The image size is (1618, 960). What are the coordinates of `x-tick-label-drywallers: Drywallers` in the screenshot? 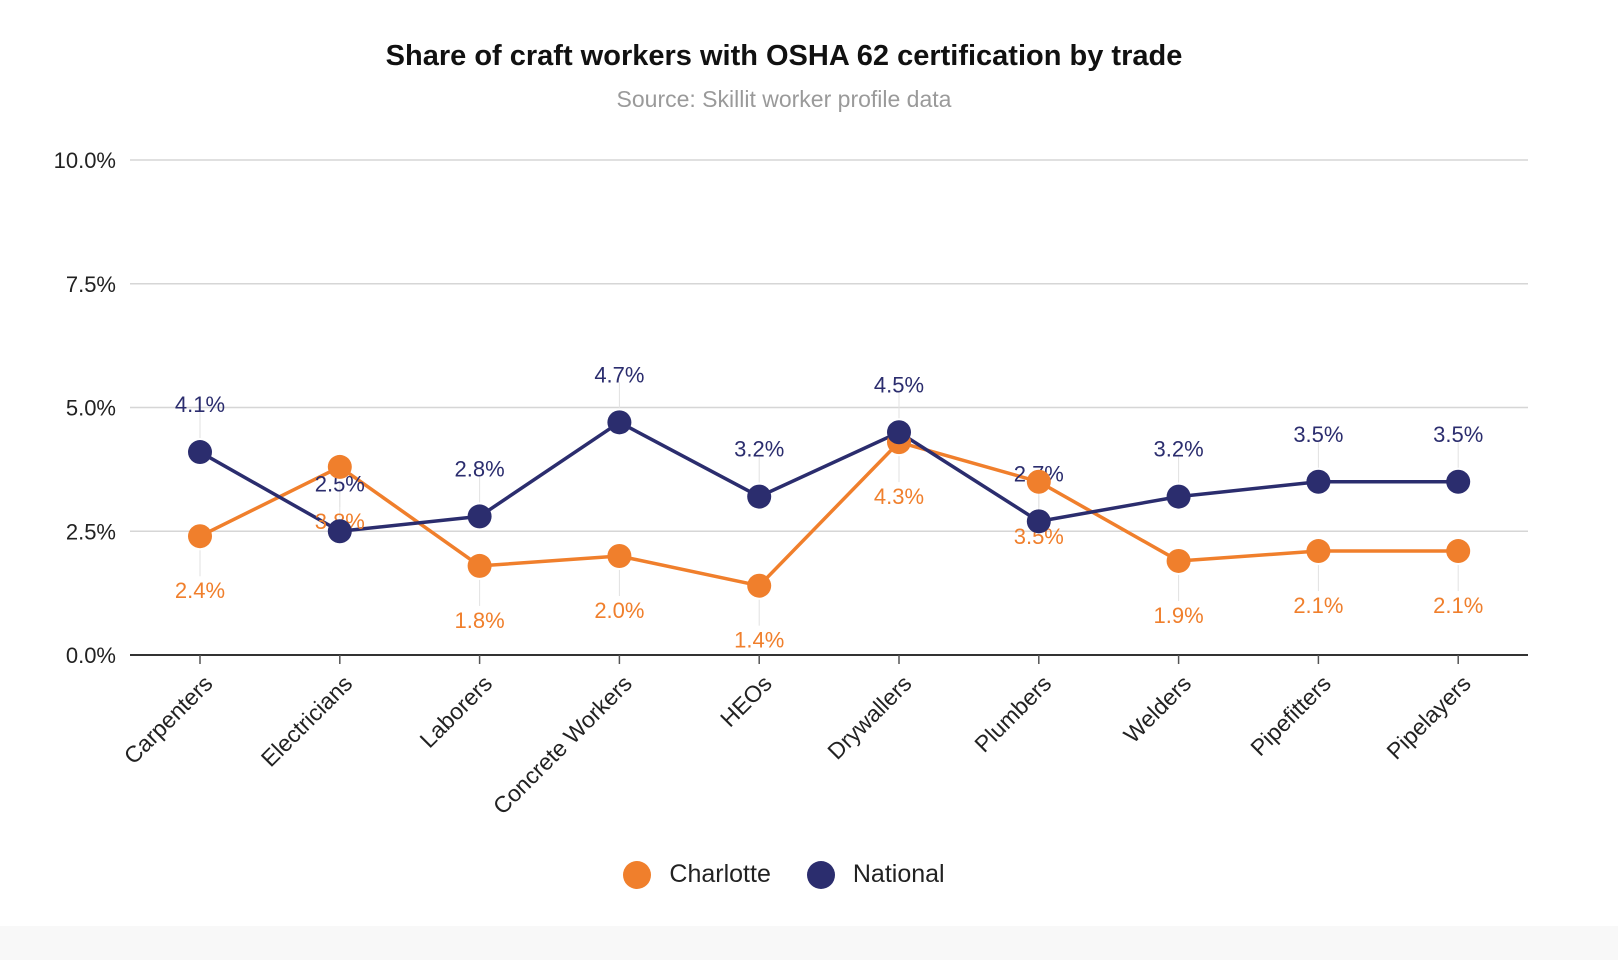 It's located at (869, 717).